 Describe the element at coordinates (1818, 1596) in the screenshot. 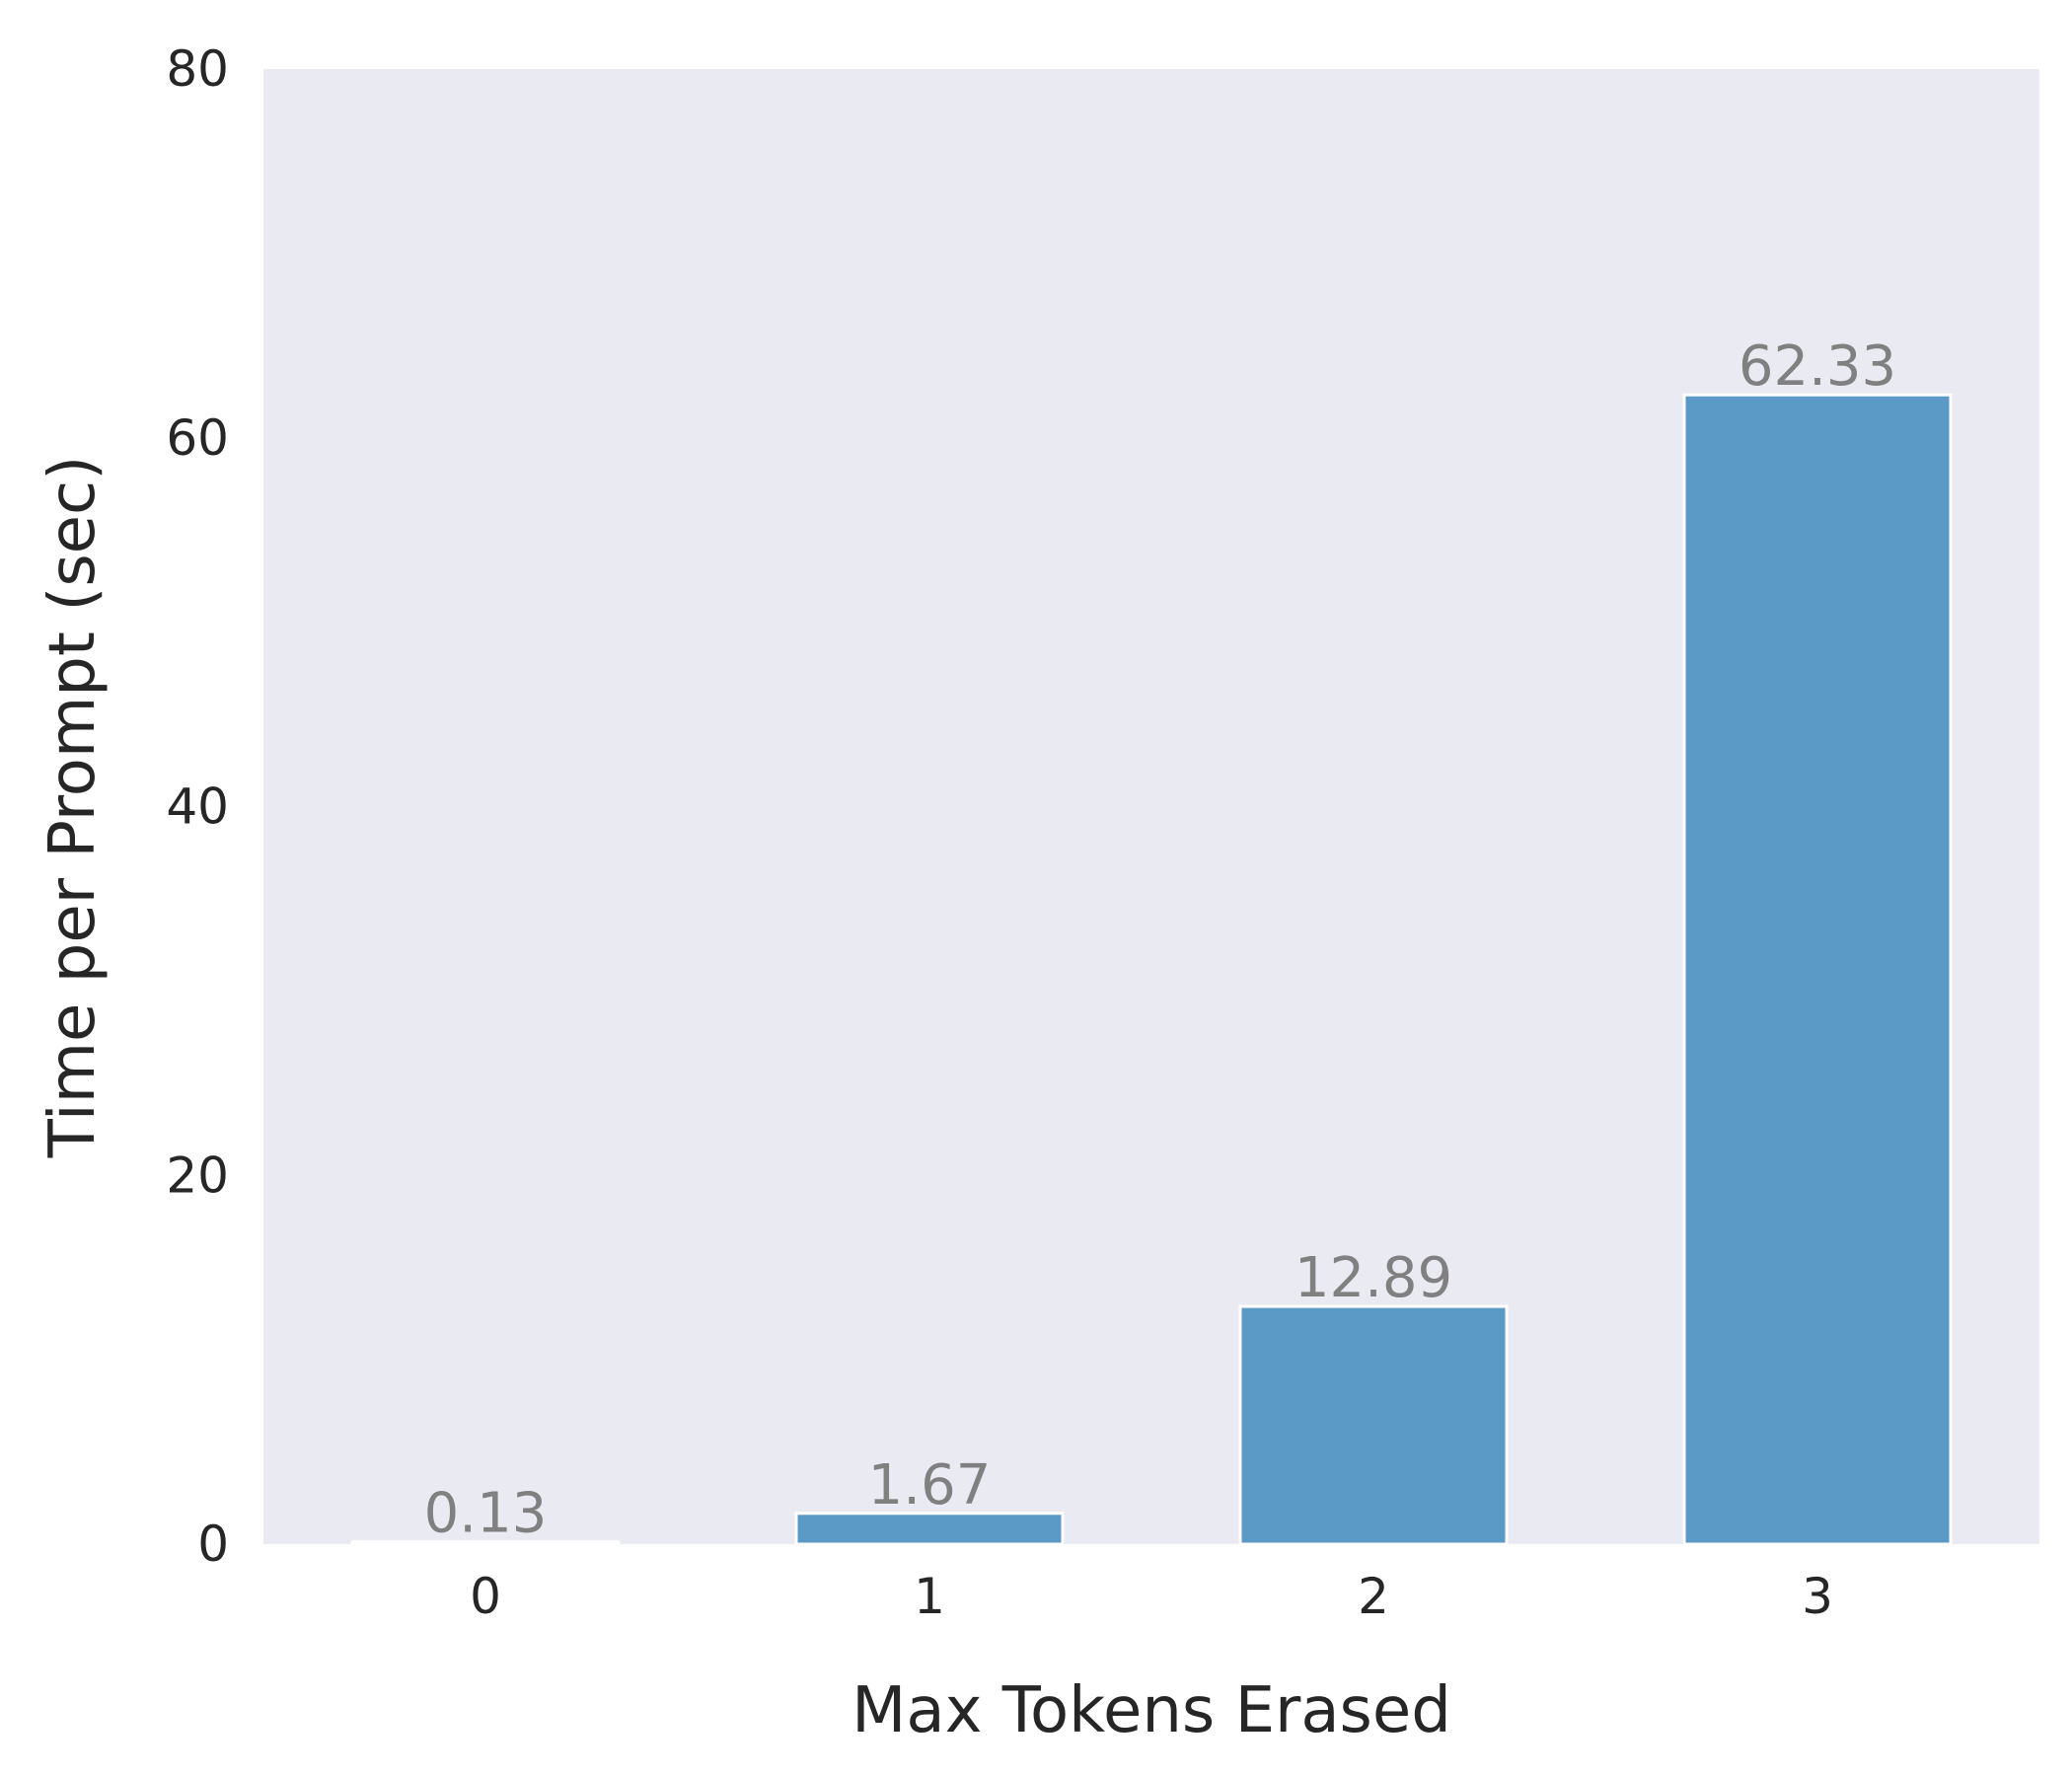

I see `x-tick-label-3: 3` at that location.